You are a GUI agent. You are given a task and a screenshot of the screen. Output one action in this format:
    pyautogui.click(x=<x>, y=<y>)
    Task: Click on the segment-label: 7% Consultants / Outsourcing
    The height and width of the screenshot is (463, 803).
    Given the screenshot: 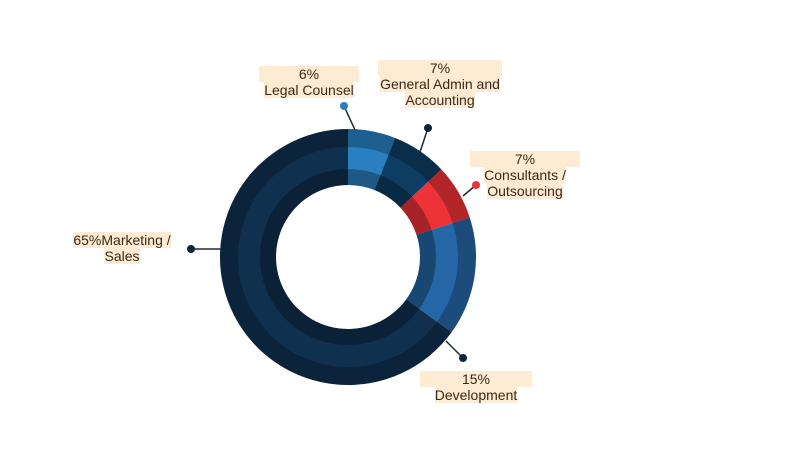 What is the action you would take?
    pyautogui.click(x=525, y=175)
    